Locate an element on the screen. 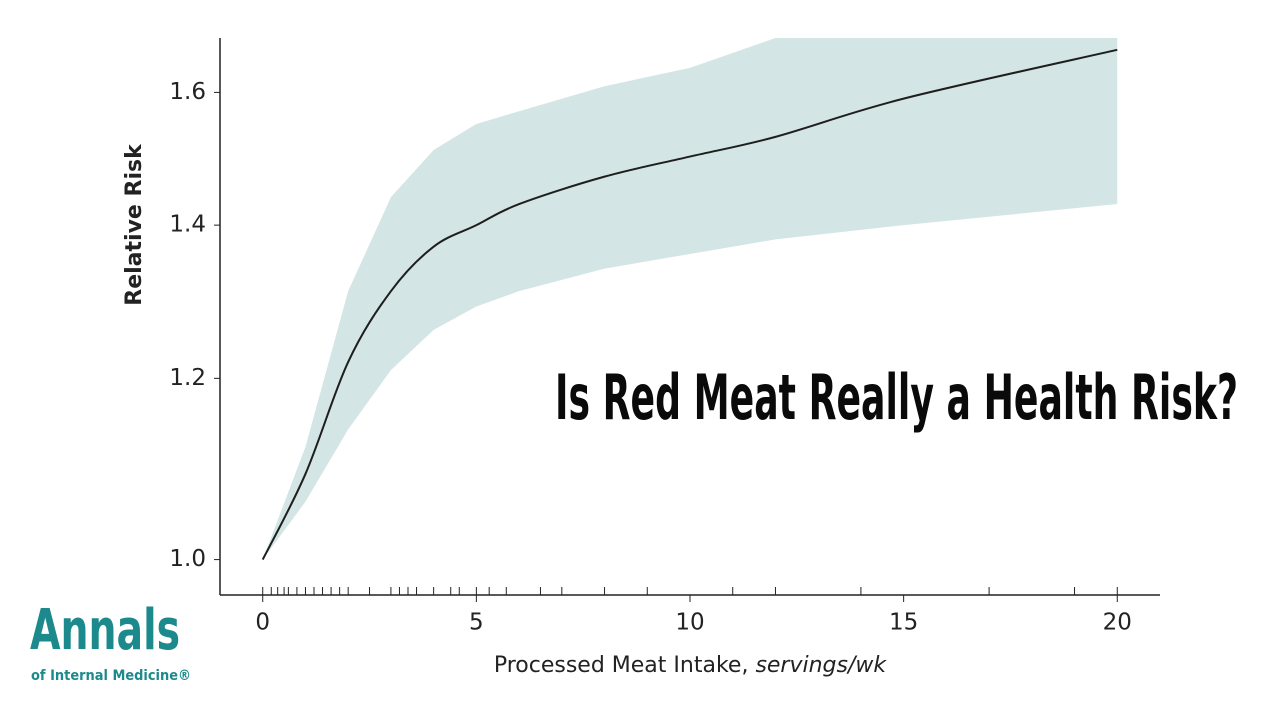  x-axis-label-text: Processed Meat Intake, is located at coordinates (625, 665).